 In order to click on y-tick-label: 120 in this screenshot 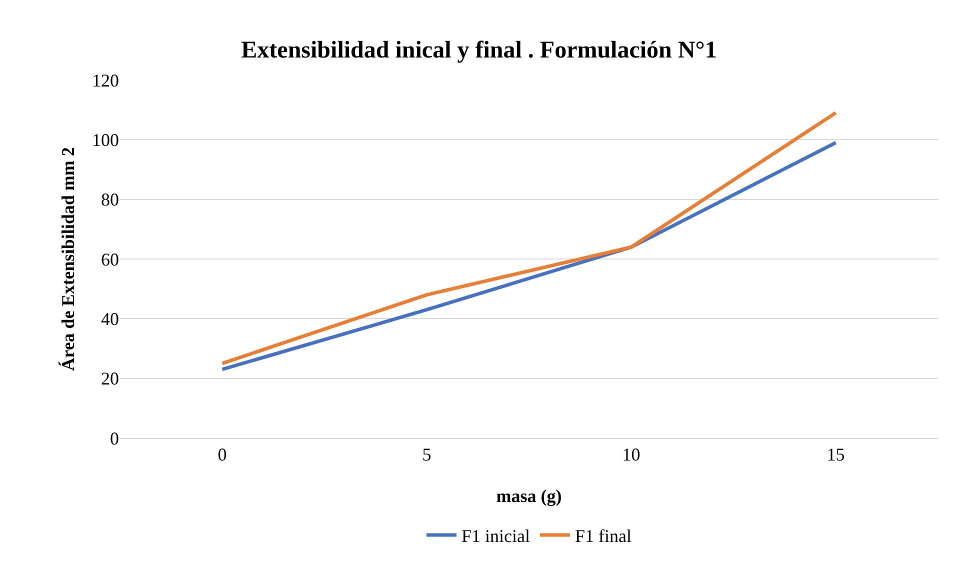, I will do `click(105, 80)`.